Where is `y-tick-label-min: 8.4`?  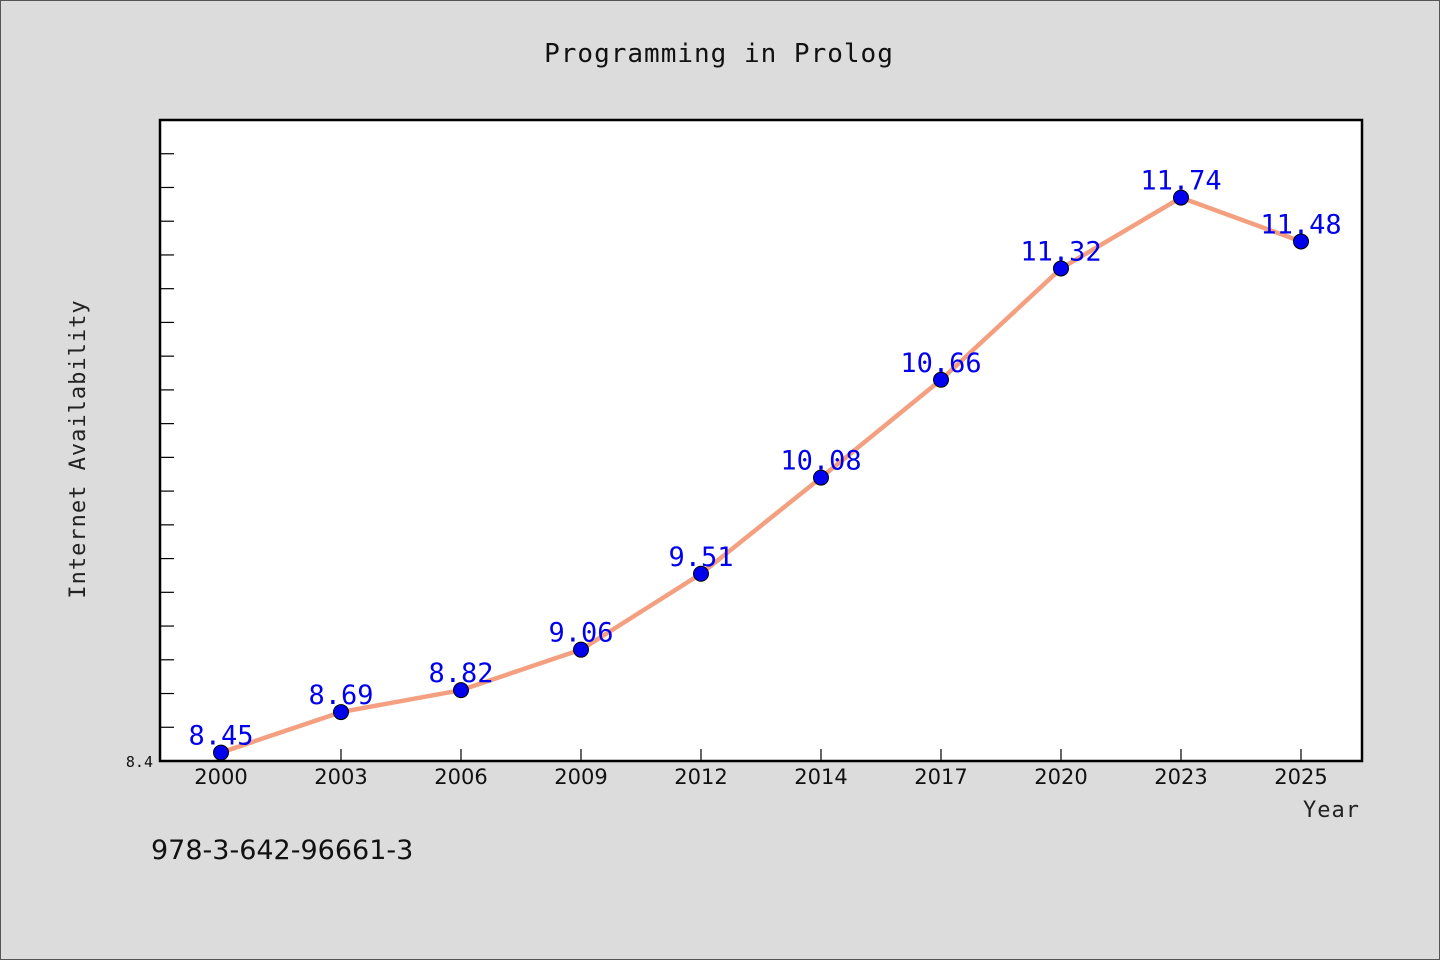 y-tick-label-min: 8.4 is located at coordinates (139, 762).